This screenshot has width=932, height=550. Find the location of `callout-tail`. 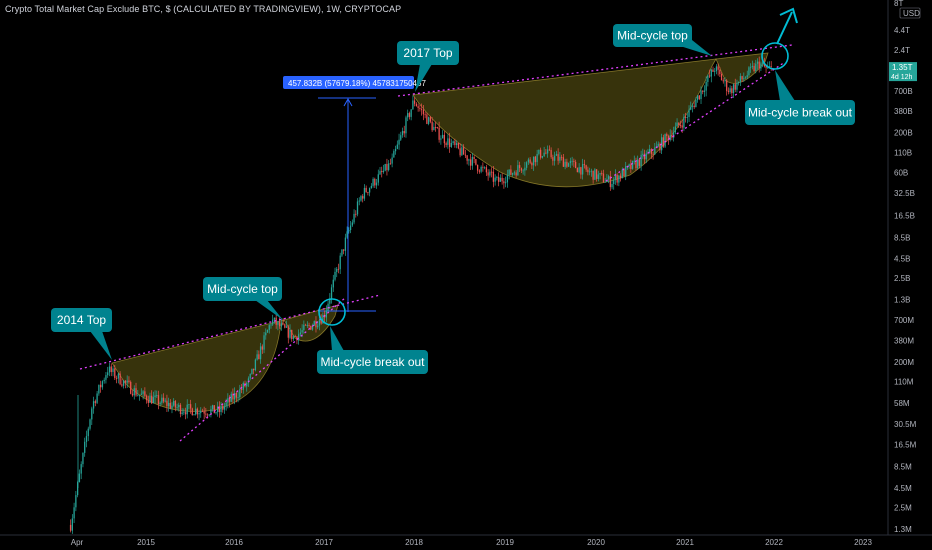

callout-tail is located at coordinates (337, 338).